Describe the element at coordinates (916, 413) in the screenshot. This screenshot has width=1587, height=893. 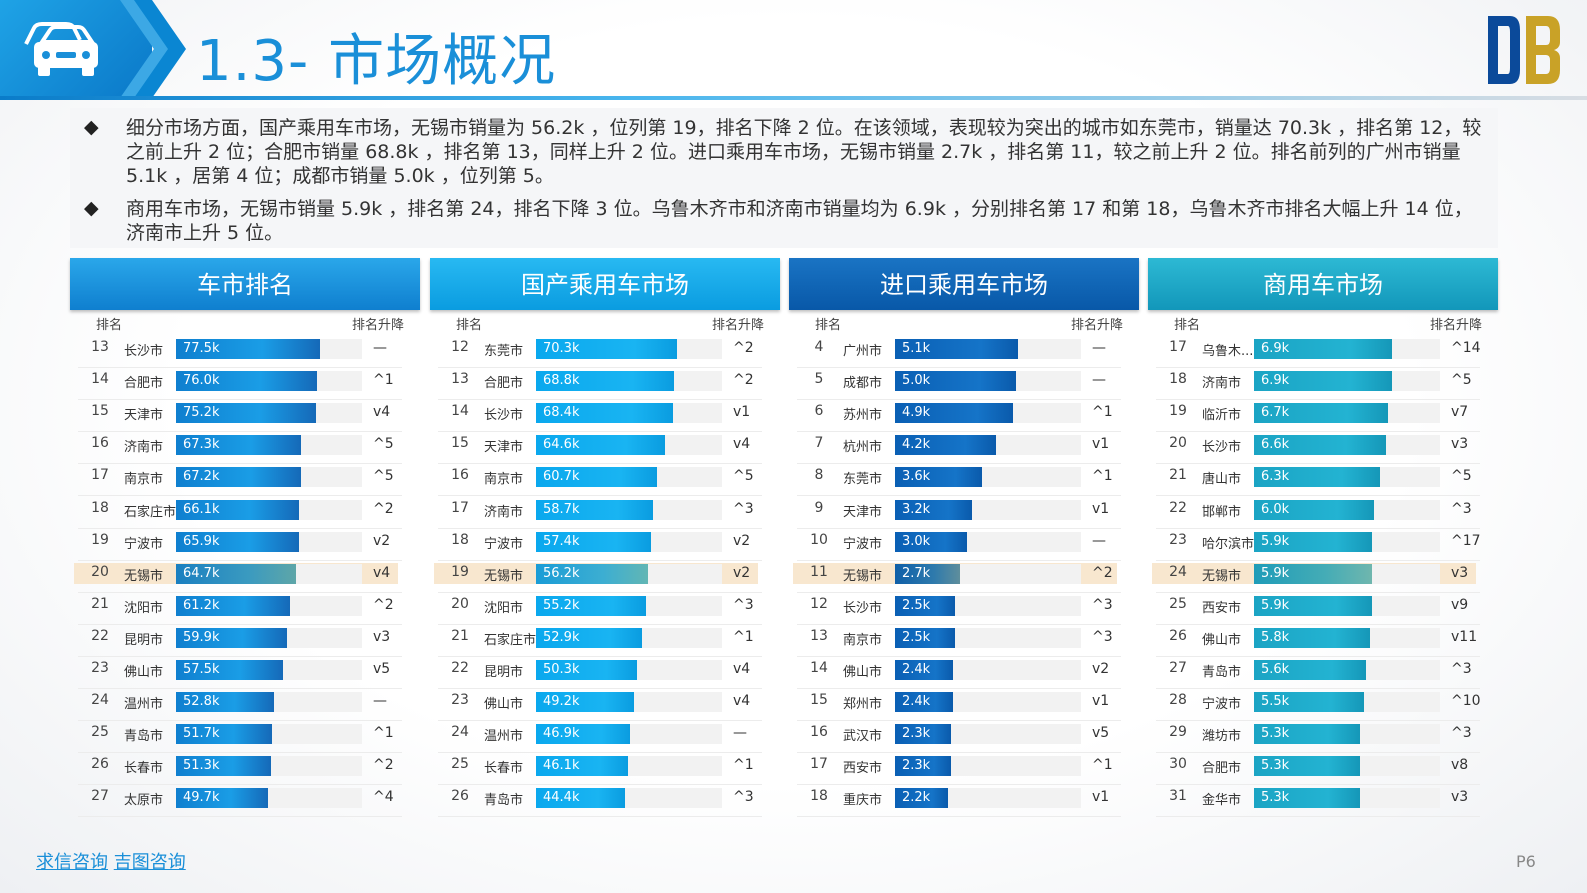
I see `bar-value-label: 4.9k` at that location.